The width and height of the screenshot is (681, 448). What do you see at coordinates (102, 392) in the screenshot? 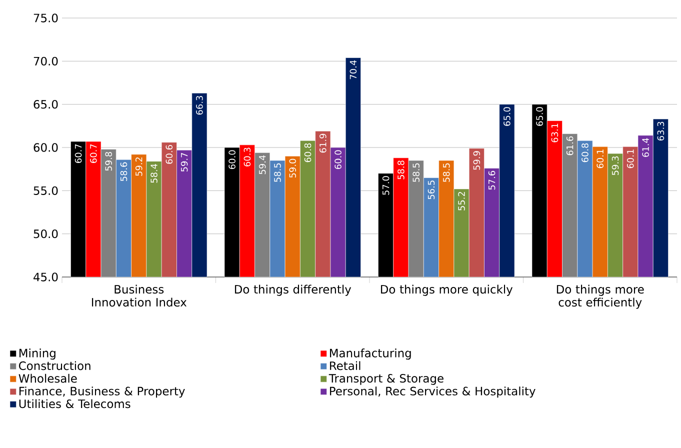
I see `legend-label: Finance, Business & Property` at bounding box center [102, 392].